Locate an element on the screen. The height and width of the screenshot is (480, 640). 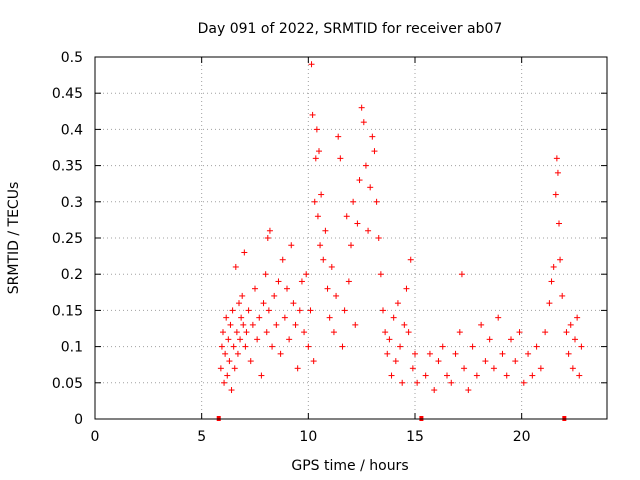
x-tick-label: 20 is located at coordinates (522, 437).